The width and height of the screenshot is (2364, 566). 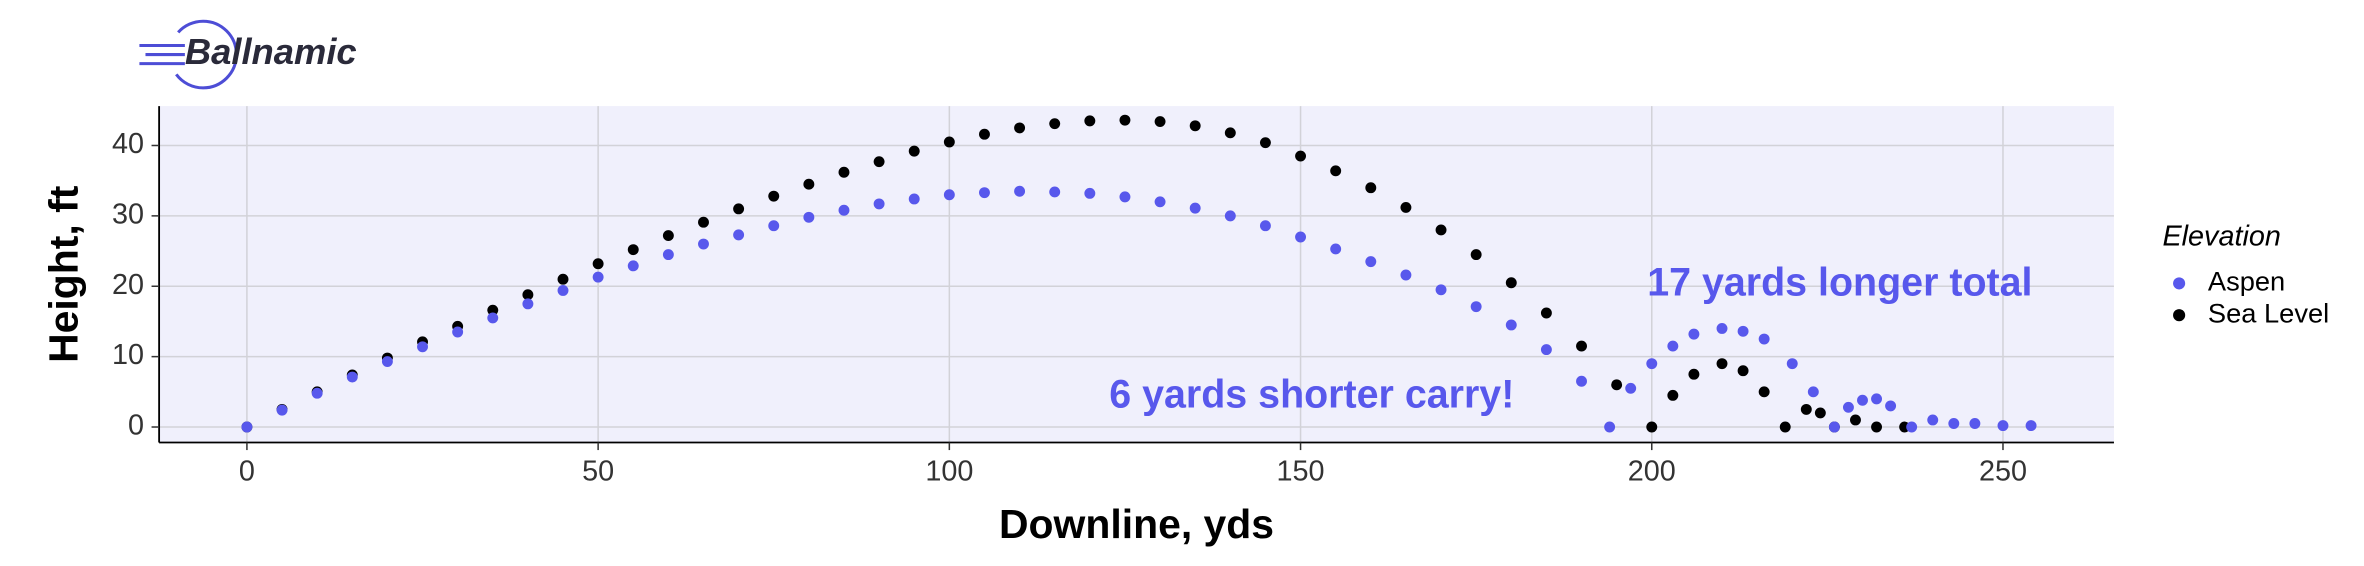 What do you see at coordinates (2246, 281) in the screenshot?
I see `legend-label: Aspen` at bounding box center [2246, 281].